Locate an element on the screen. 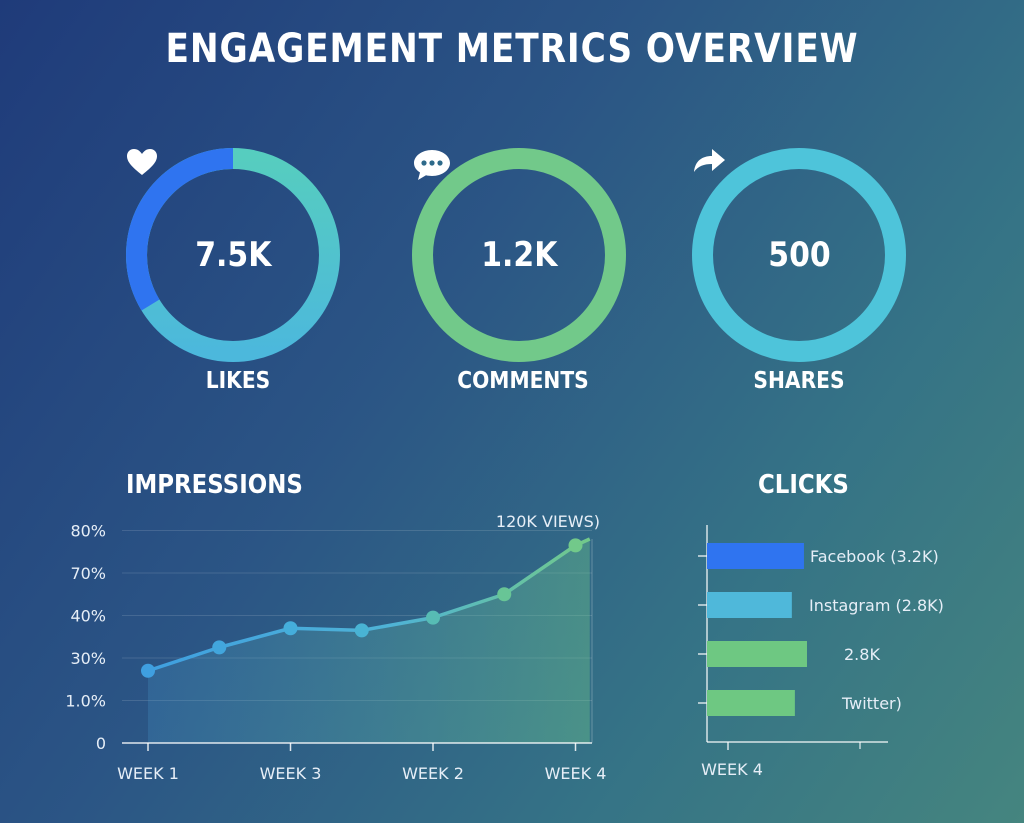 The height and width of the screenshot is (823, 1024). page-title: ENGAGEMENT METRICS OVERVIEW is located at coordinates (512, 49).